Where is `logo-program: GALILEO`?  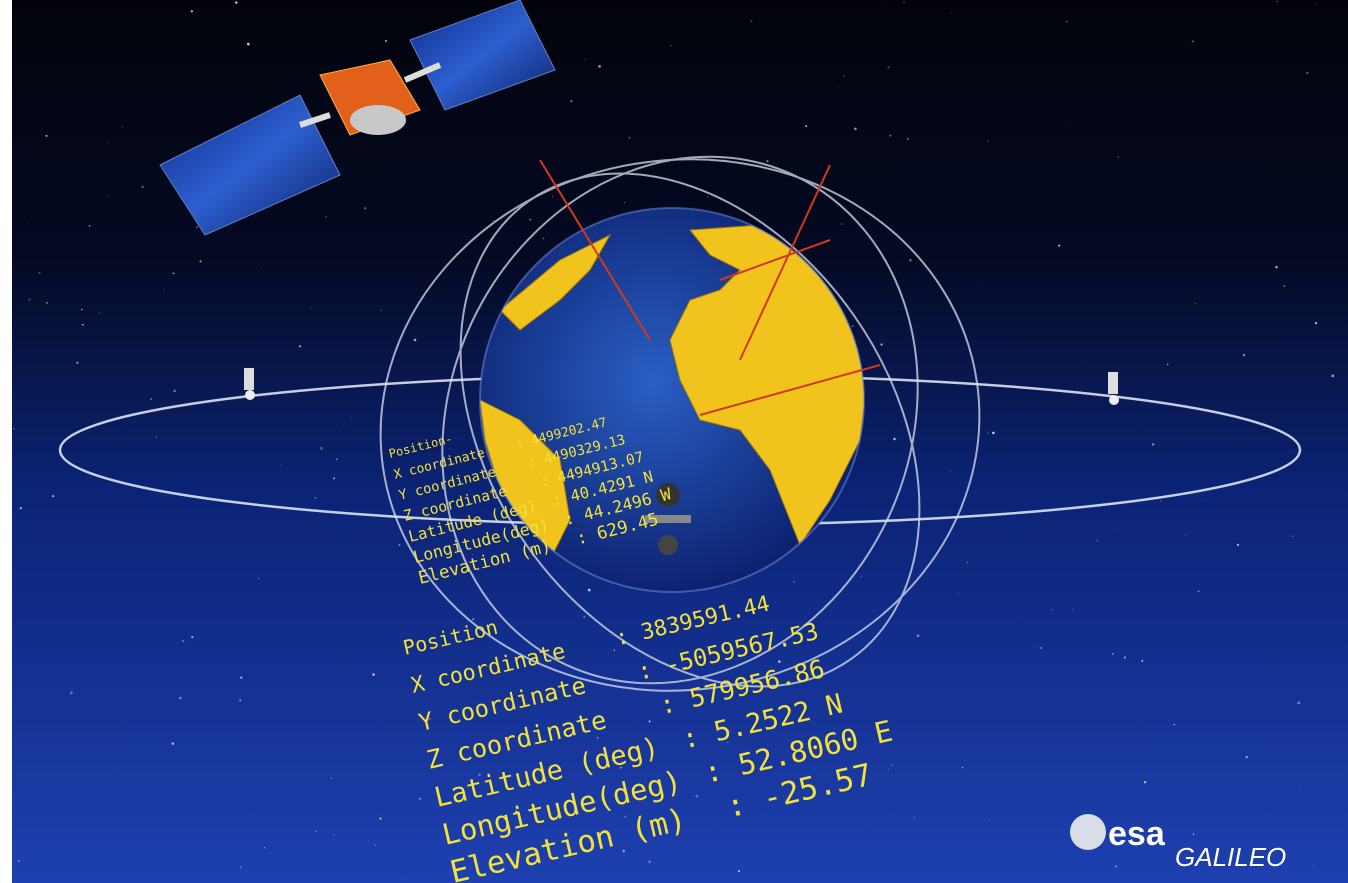 logo-program: GALILEO is located at coordinates (1230, 857).